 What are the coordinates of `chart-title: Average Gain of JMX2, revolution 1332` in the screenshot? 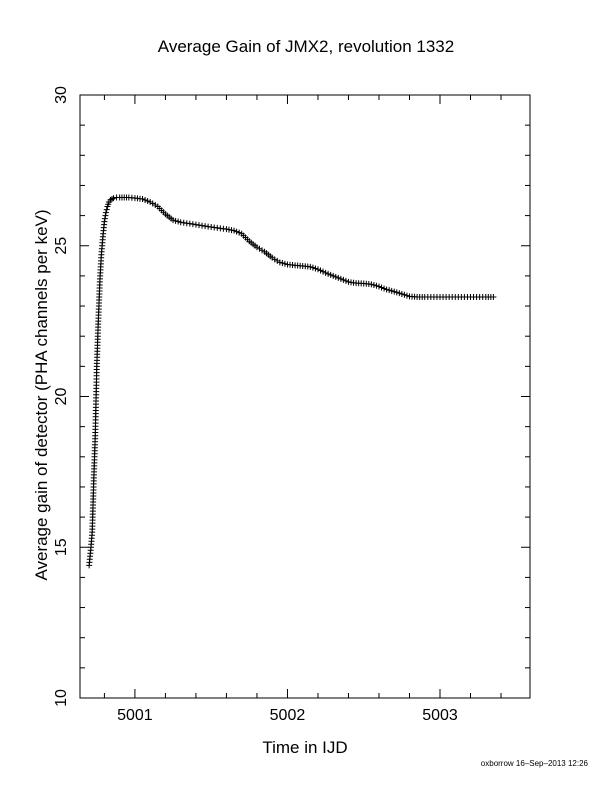 It's located at (306, 46).